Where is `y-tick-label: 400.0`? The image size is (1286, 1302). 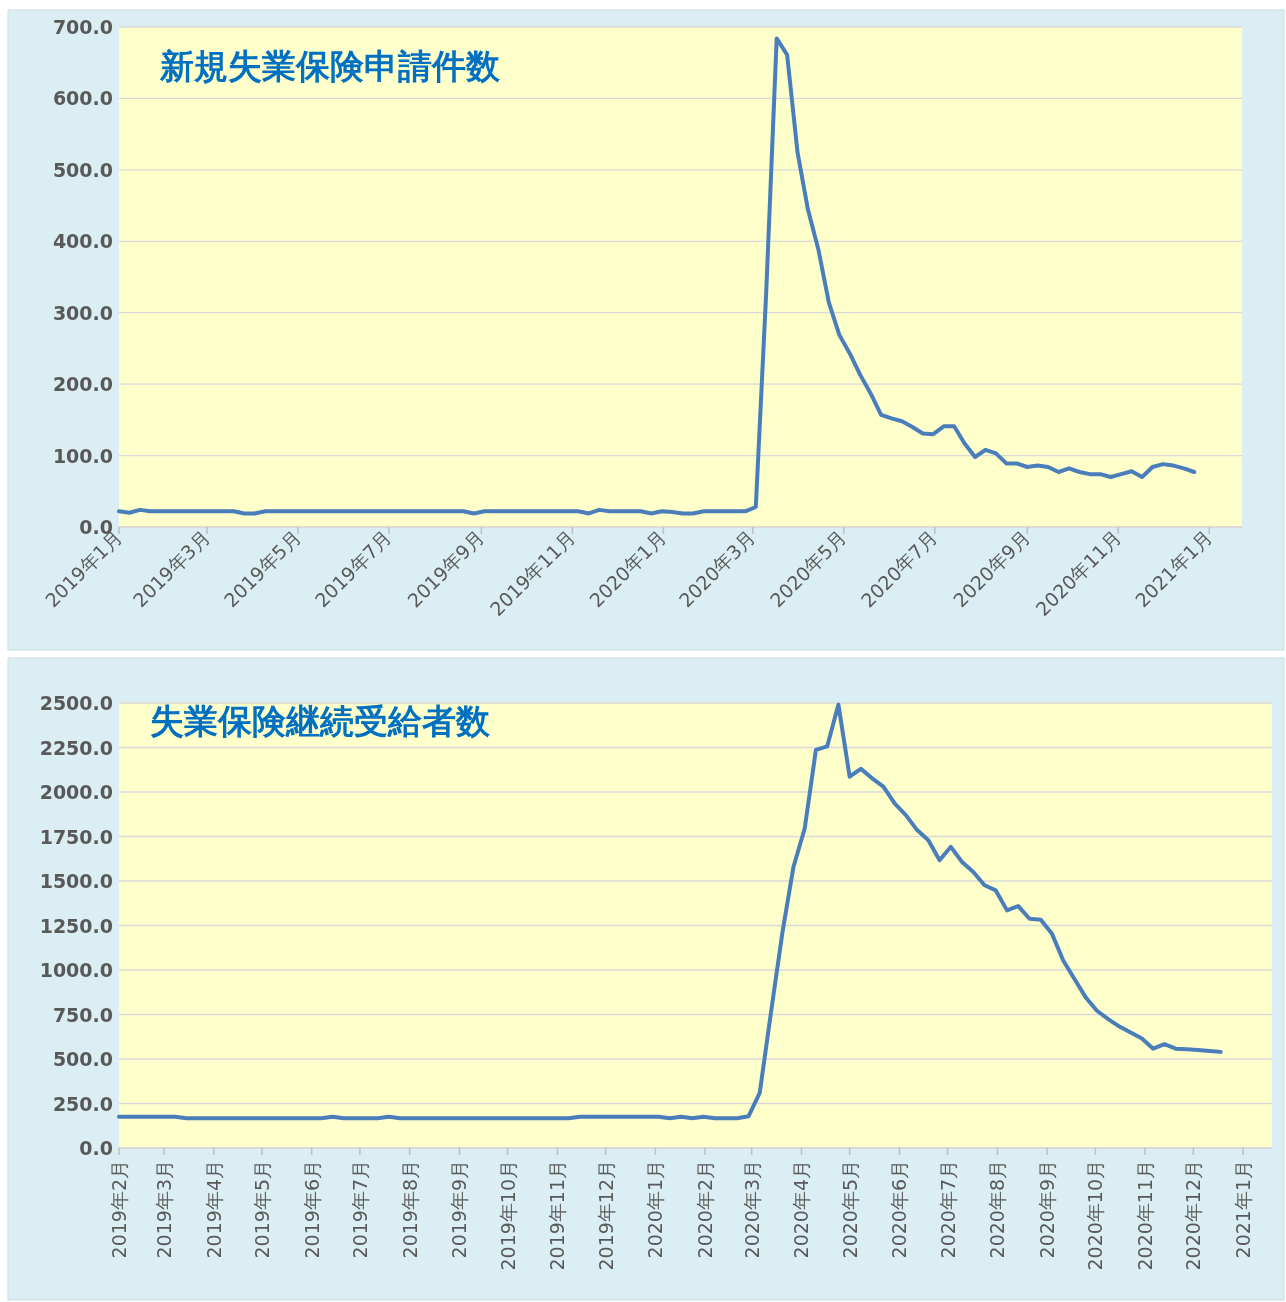
y-tick-label: 400.0 is located at coordinates (82, 241).